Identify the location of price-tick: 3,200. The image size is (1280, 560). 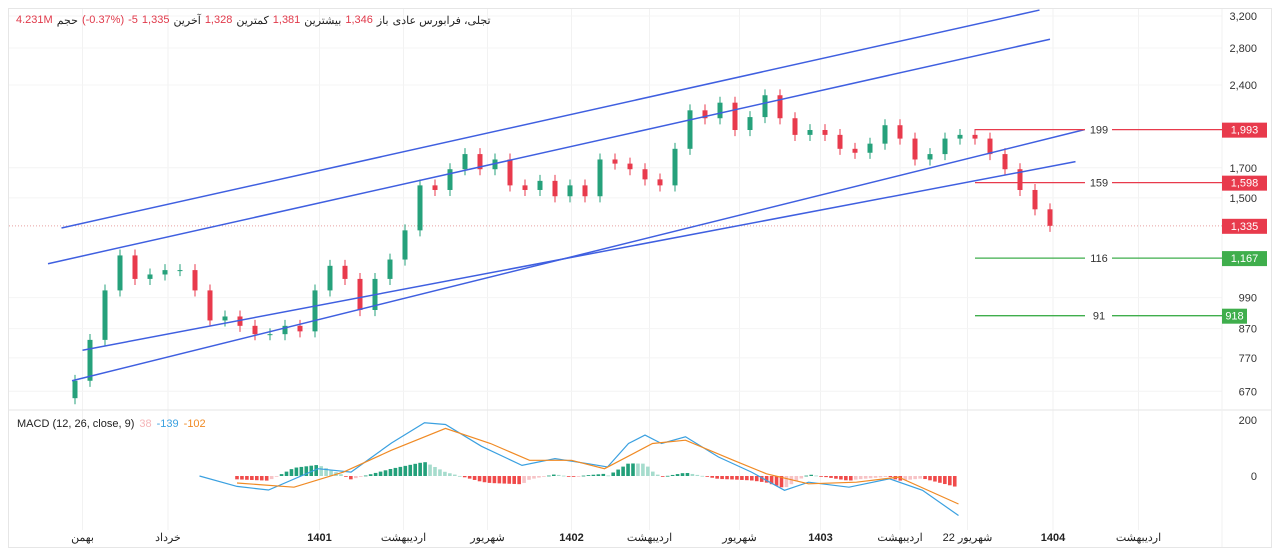
(1243, 17).